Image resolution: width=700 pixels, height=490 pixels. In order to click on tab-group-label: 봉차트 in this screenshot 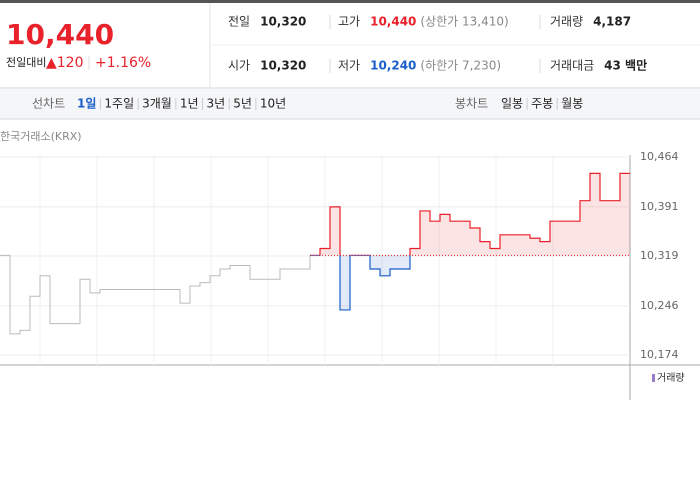, I will do `click(471, 104)`.